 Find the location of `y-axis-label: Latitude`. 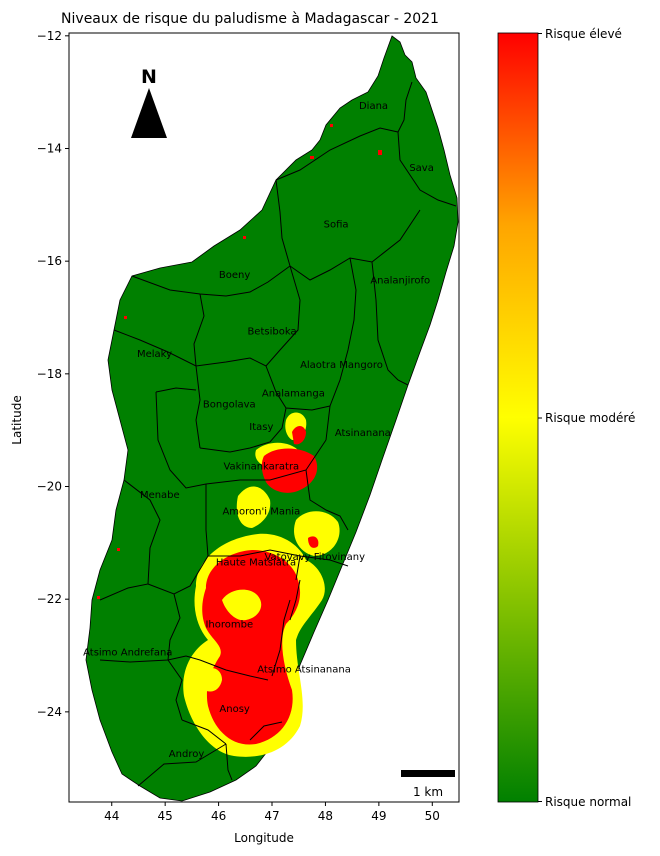

y-axis-label: Latitude is located at coordinates (17, 419).